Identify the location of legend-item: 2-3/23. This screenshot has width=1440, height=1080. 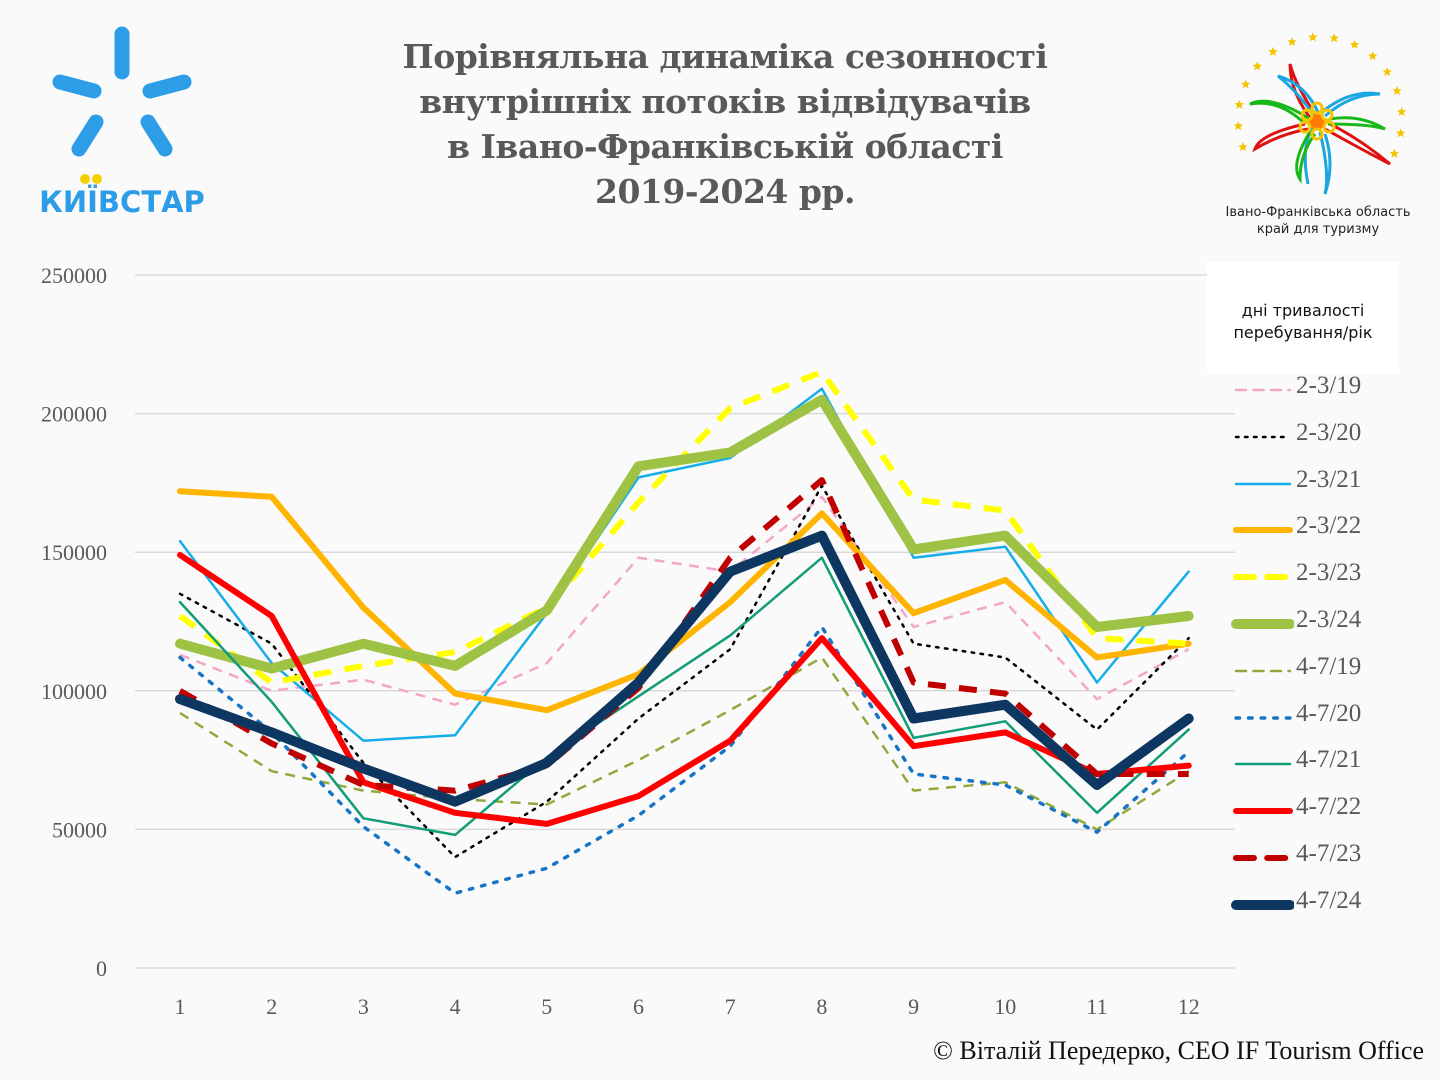
(1330, 577).